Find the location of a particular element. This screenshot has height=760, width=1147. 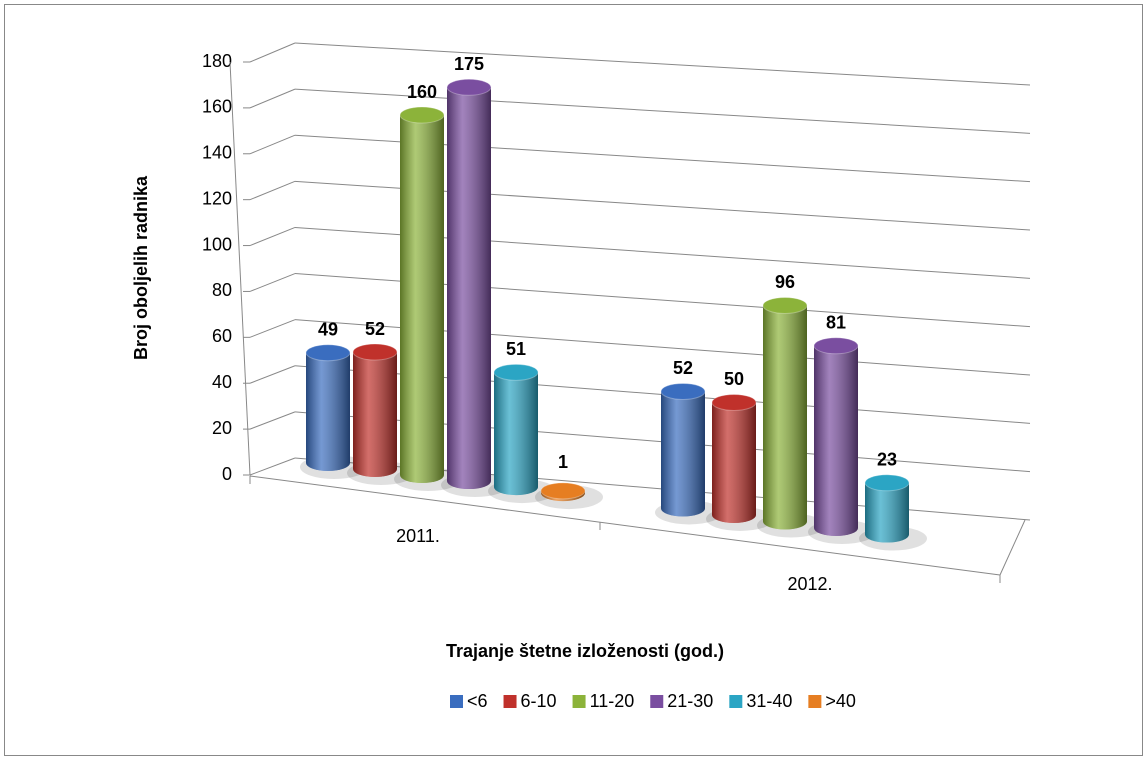

data-label: 1 is located at coordinates (563, 462).